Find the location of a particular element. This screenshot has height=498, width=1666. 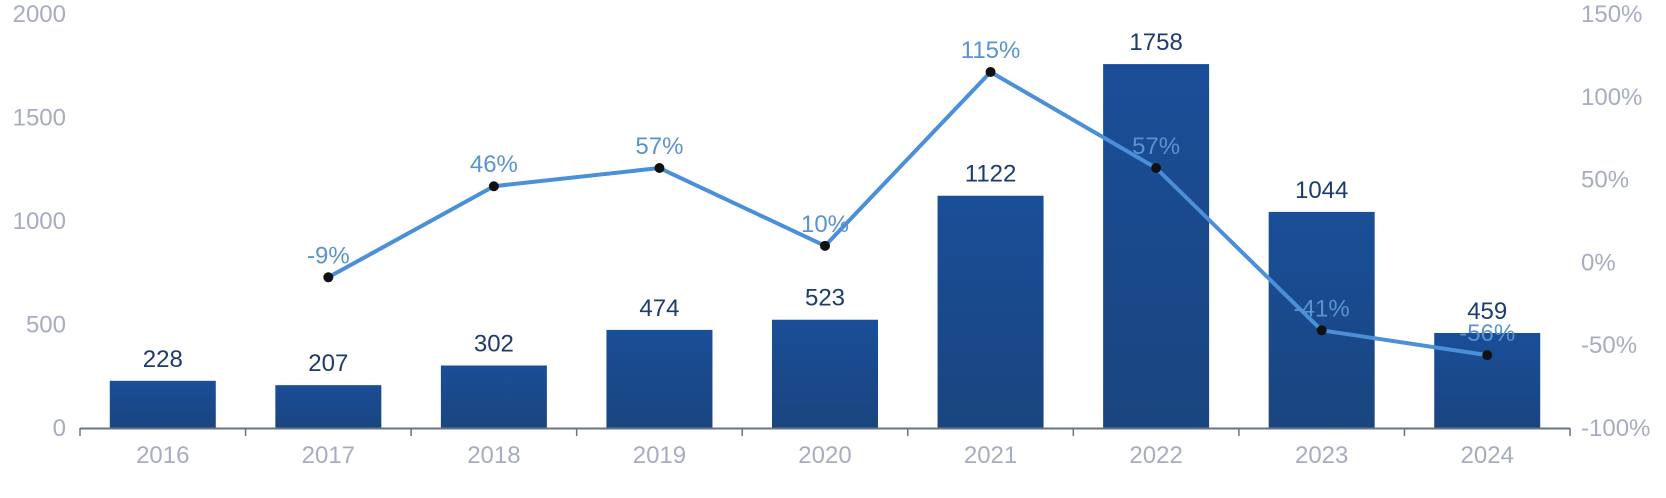

bar-data-label: 523 is located at coordinates (825, 298).